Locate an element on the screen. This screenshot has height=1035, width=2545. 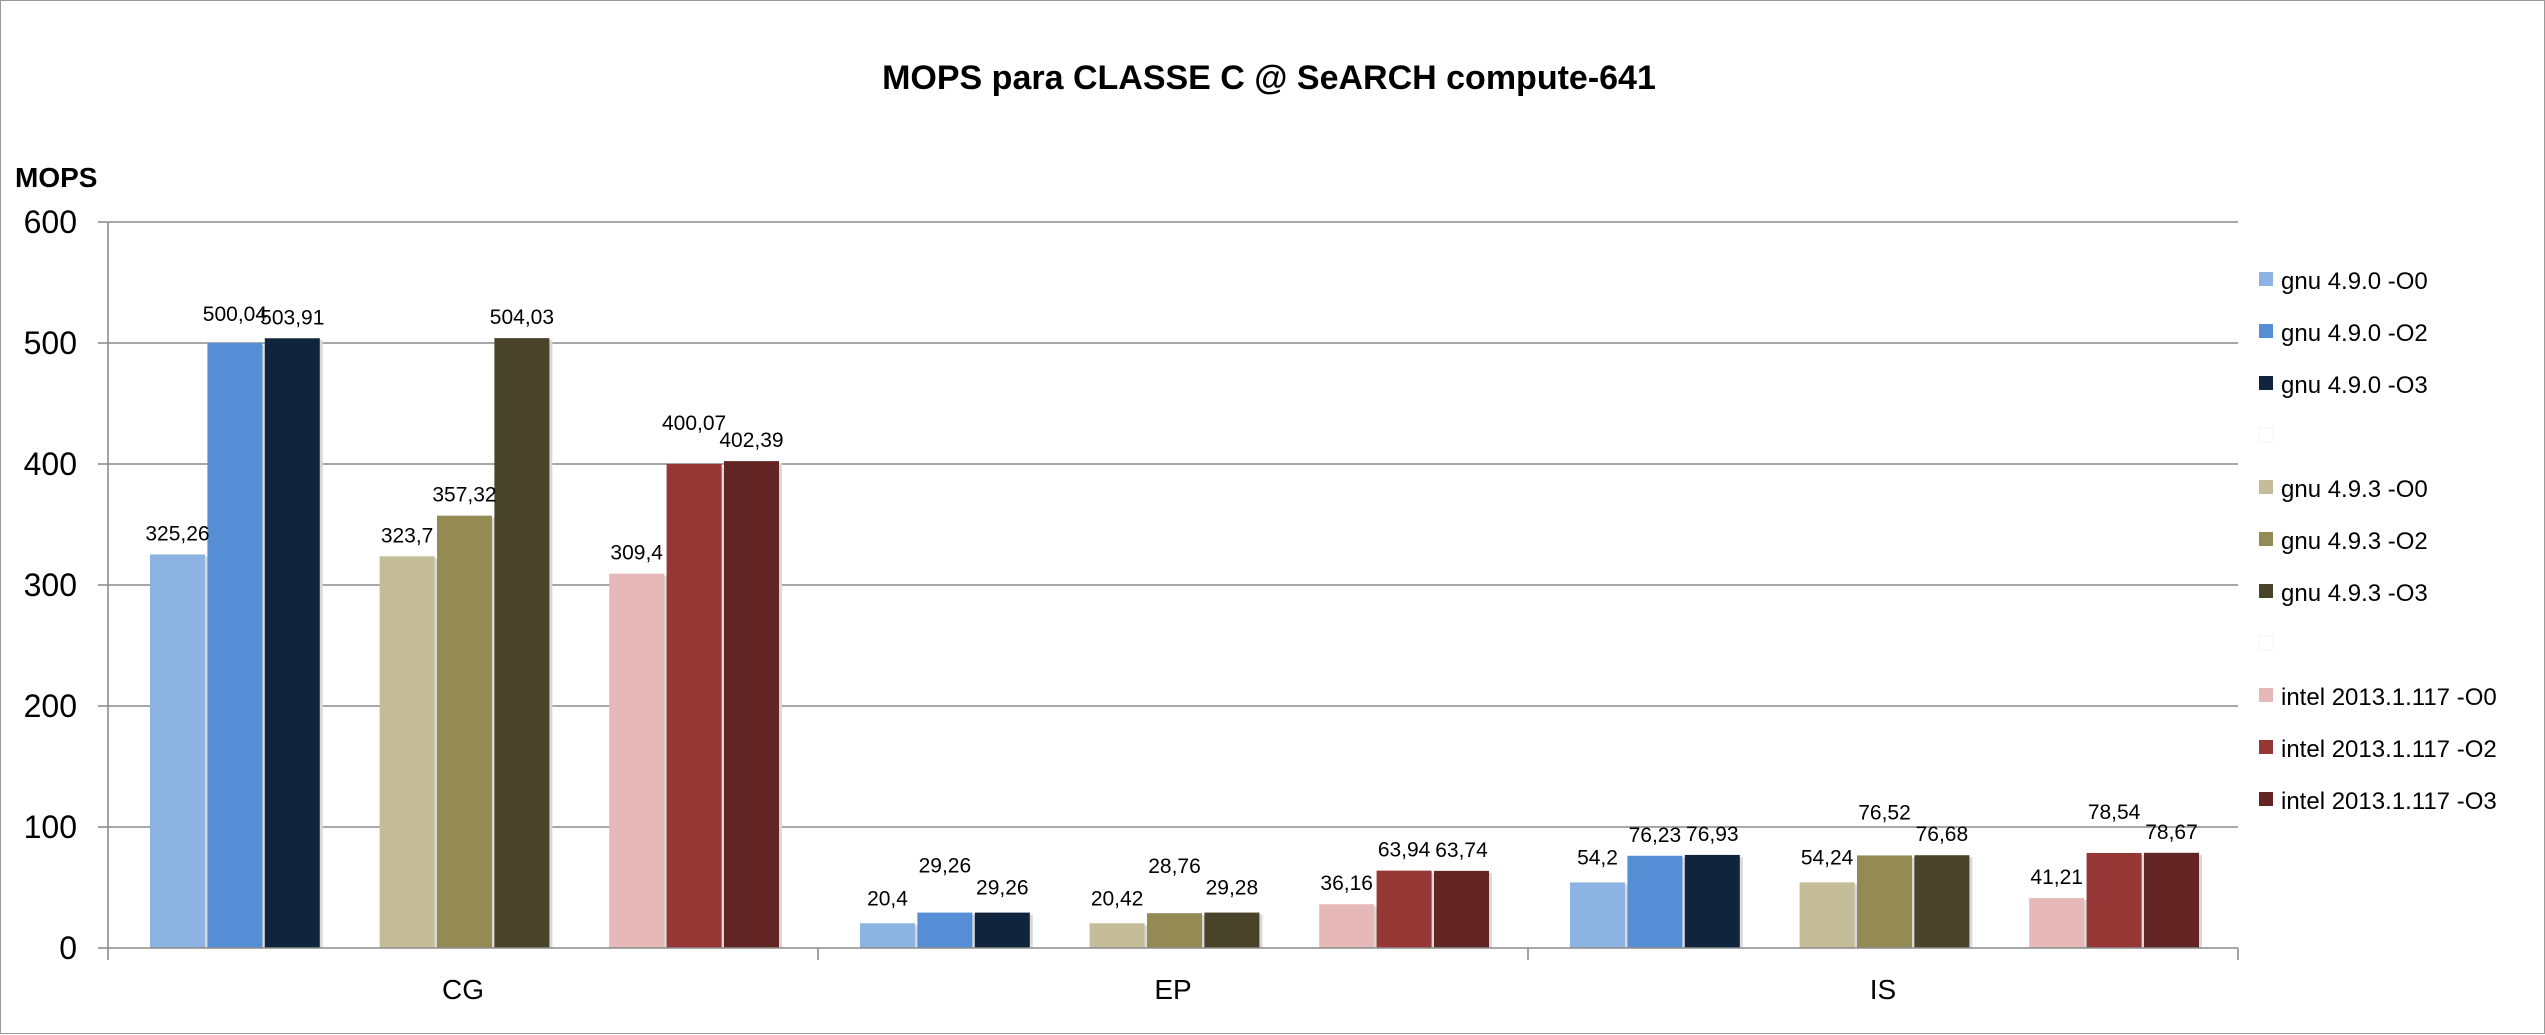
data-label: 20,42 is located at coordinates (1117, 898).